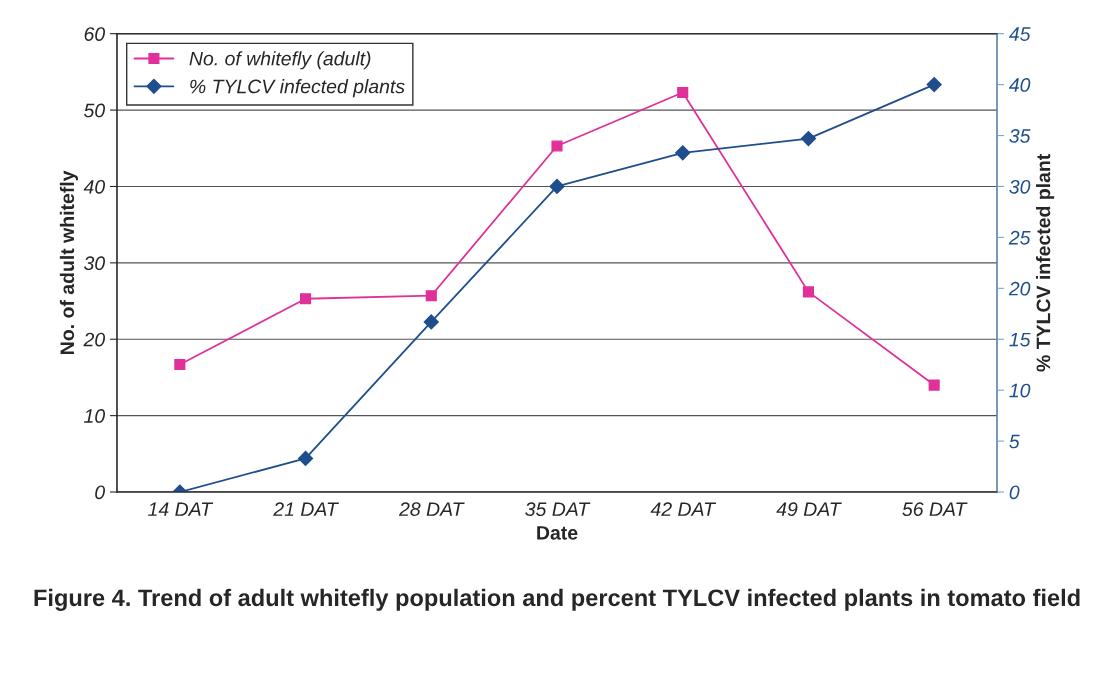 The width and height of the screenshot is (1114, 674). Describe the element at coordinates (1020, 136) in the screenshot. I see `y2-tick-label: 35` at that location.